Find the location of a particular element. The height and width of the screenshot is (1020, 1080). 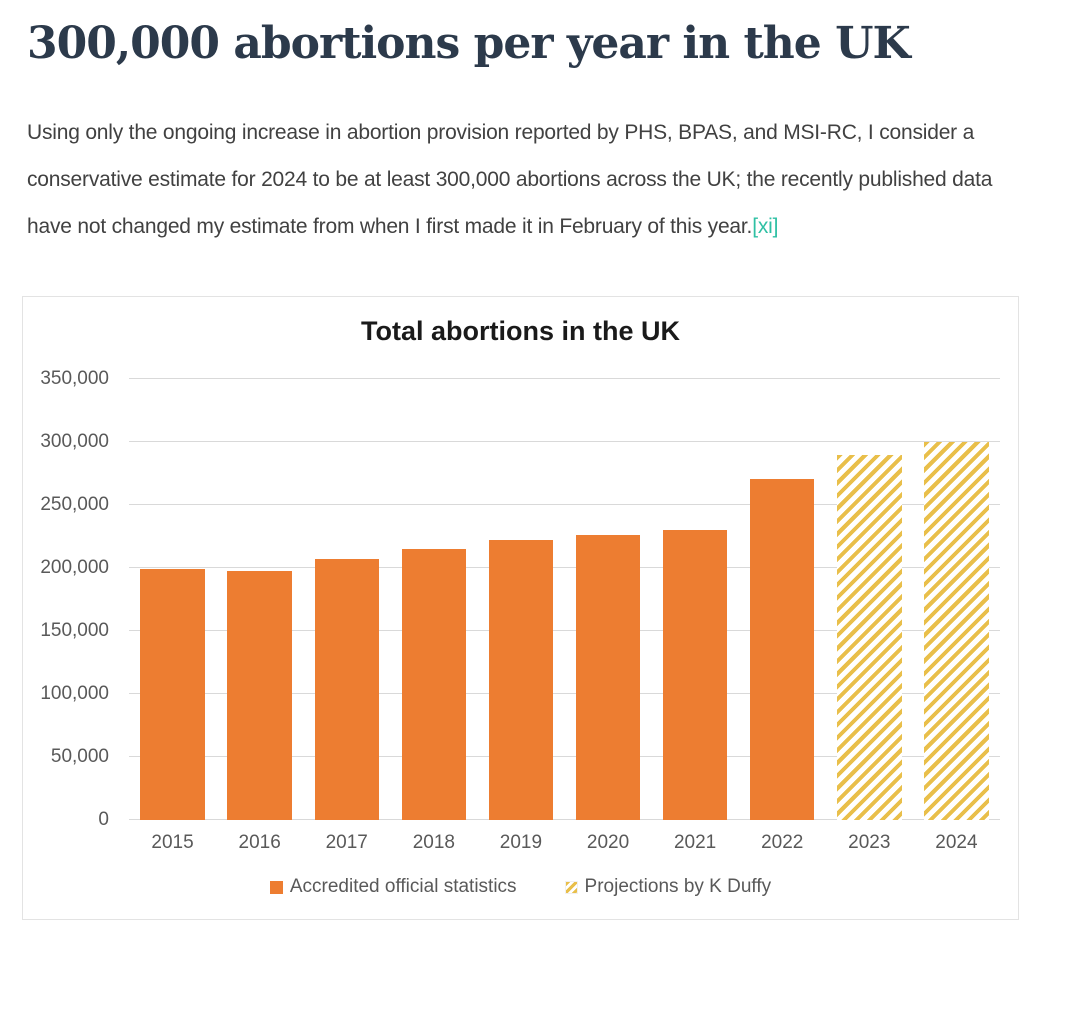

x-tick-label-2021: 2021 is located at coordinates (695, 842).